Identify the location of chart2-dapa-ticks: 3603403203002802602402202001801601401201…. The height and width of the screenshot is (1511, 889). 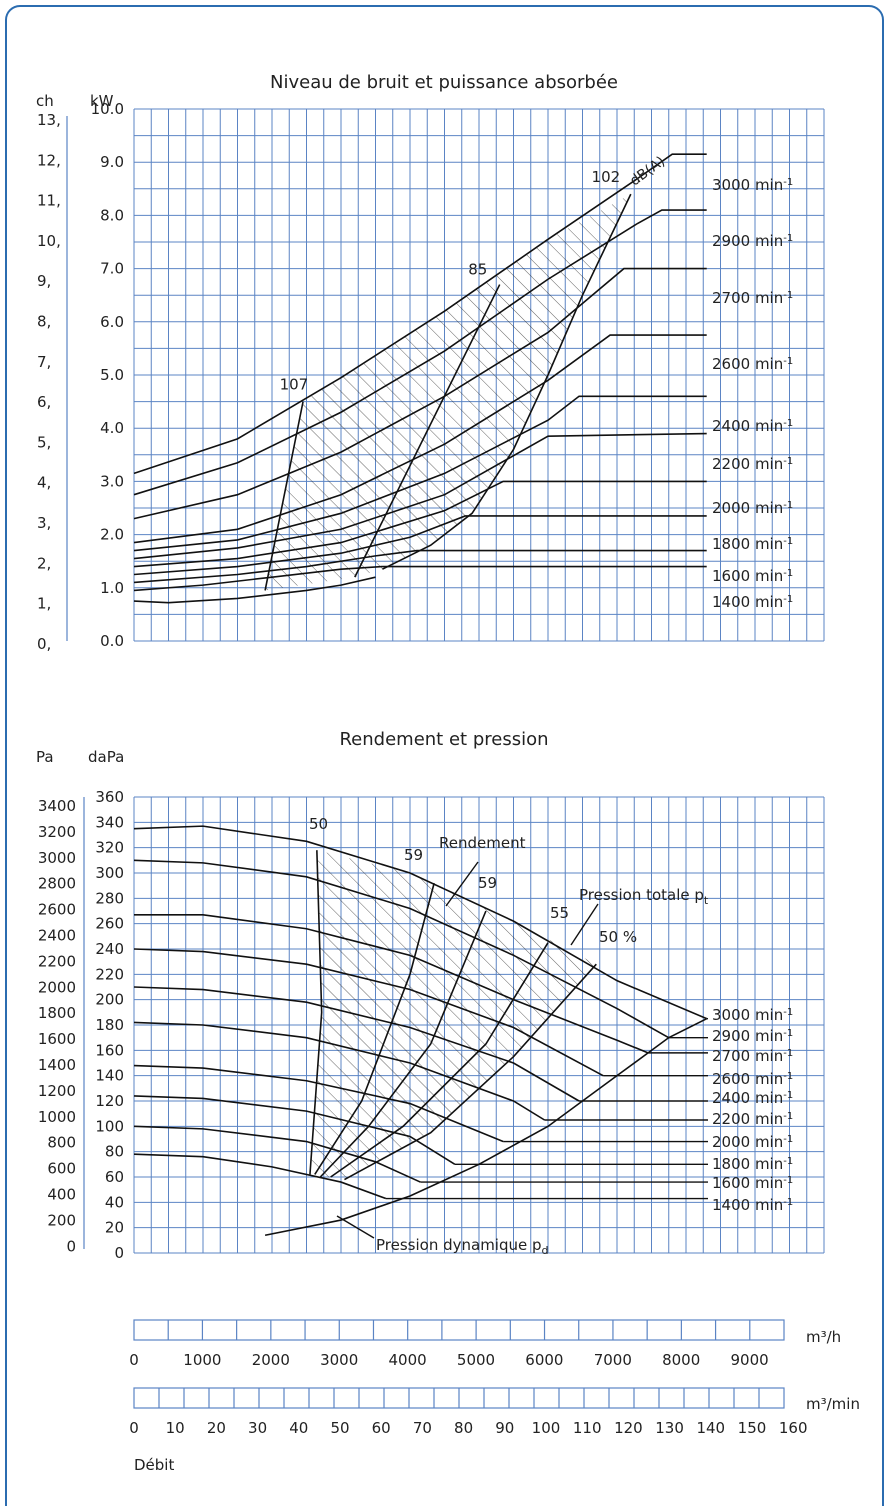
(109, 1025).